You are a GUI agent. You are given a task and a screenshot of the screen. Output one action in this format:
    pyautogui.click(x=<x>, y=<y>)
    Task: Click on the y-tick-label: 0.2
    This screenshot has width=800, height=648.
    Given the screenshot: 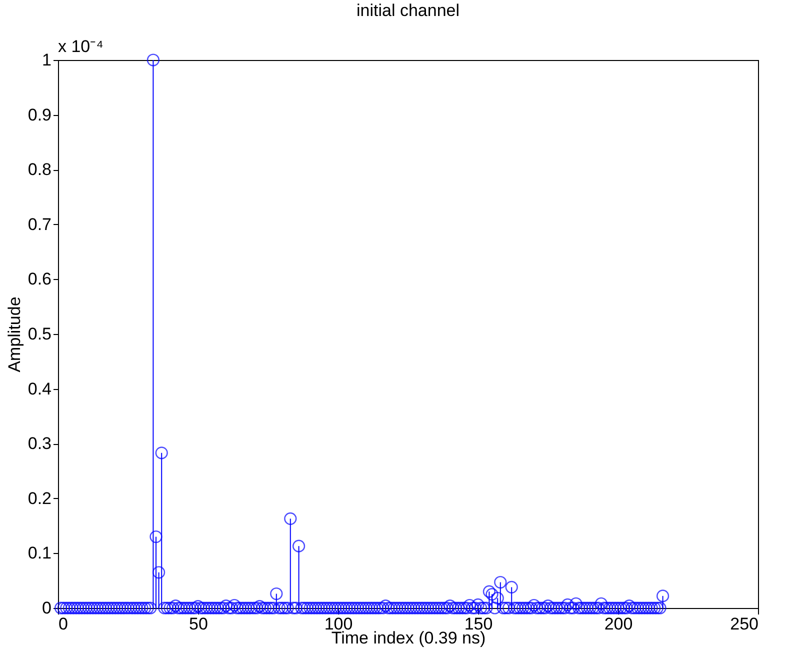 What is the action you would take?
    pyautogui.click(x=40, y=498)
    